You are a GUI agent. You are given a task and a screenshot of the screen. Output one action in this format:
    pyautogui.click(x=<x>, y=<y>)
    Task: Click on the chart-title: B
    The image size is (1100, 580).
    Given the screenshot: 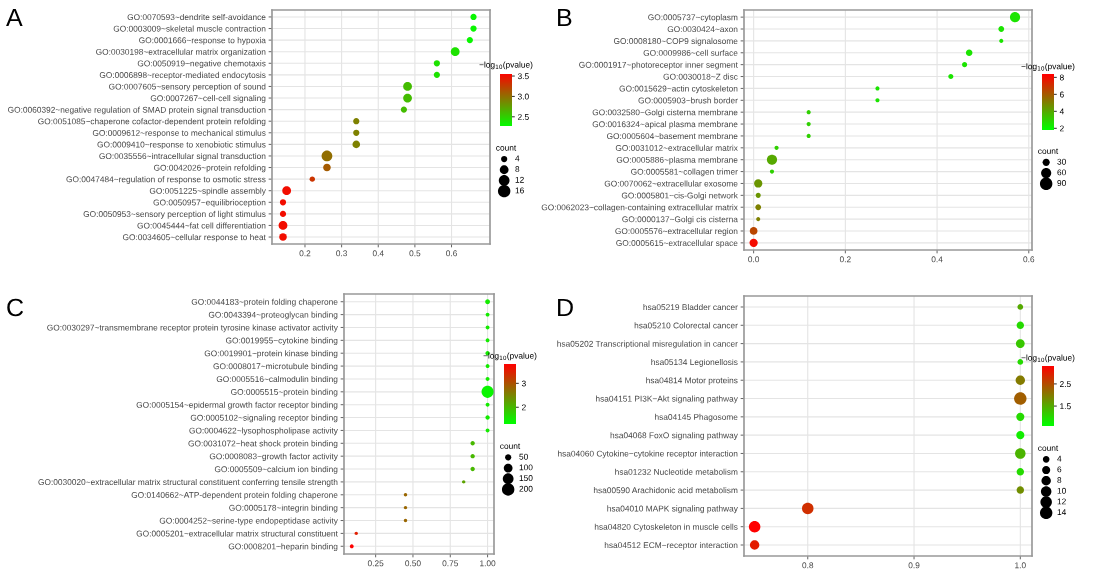 What is the action you would take?
    pyautogui.click(x=565, y=17)
    